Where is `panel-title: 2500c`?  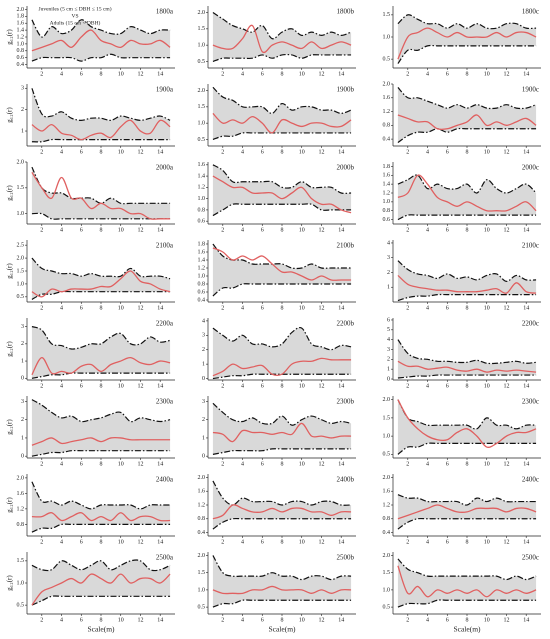 panel-title: 2500c is located at coordinates (530, 558).